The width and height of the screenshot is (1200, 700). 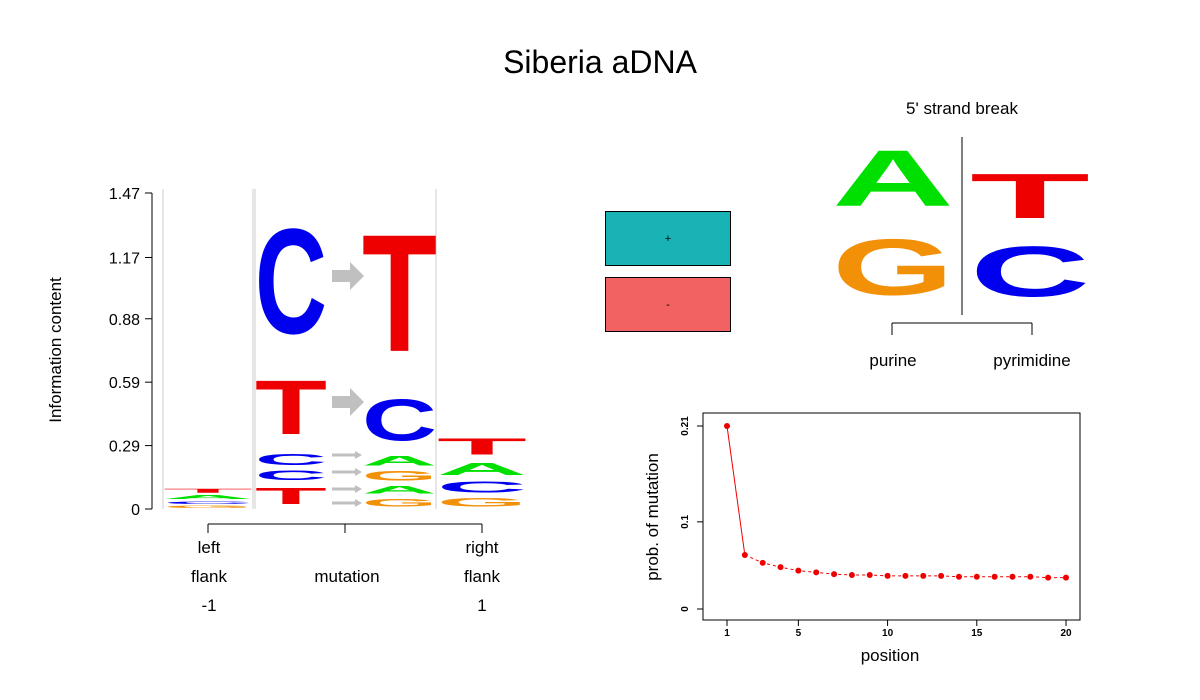 What do you see at coordinates (890, 655) in the screenshot?
I see `plot-x-axis-label: position` at bounding box center [890, 655].